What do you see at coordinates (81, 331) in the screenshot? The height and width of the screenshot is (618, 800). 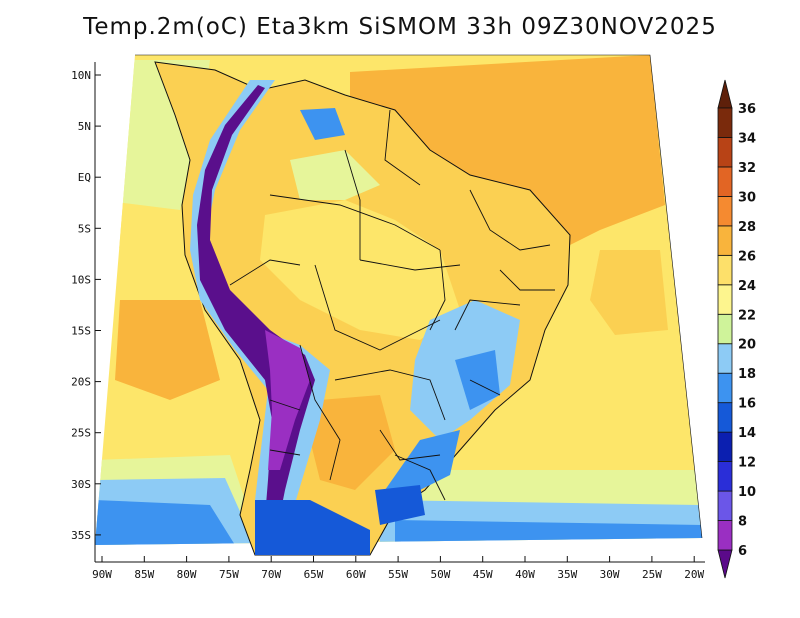 I see `lat-tick-label: 15S` at bounding box center [81, 331].